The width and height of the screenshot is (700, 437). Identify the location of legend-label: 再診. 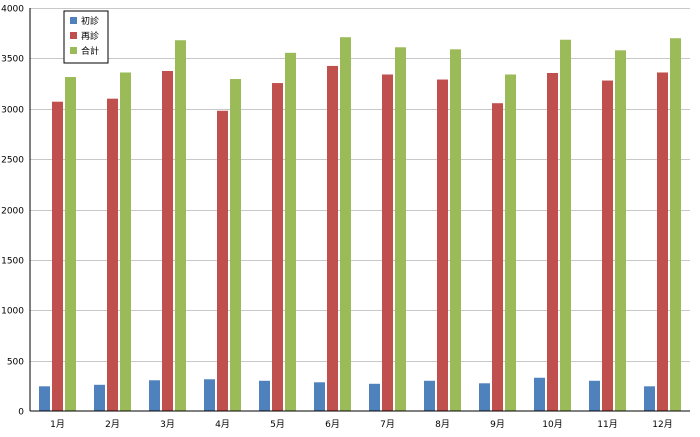
(90, 36).